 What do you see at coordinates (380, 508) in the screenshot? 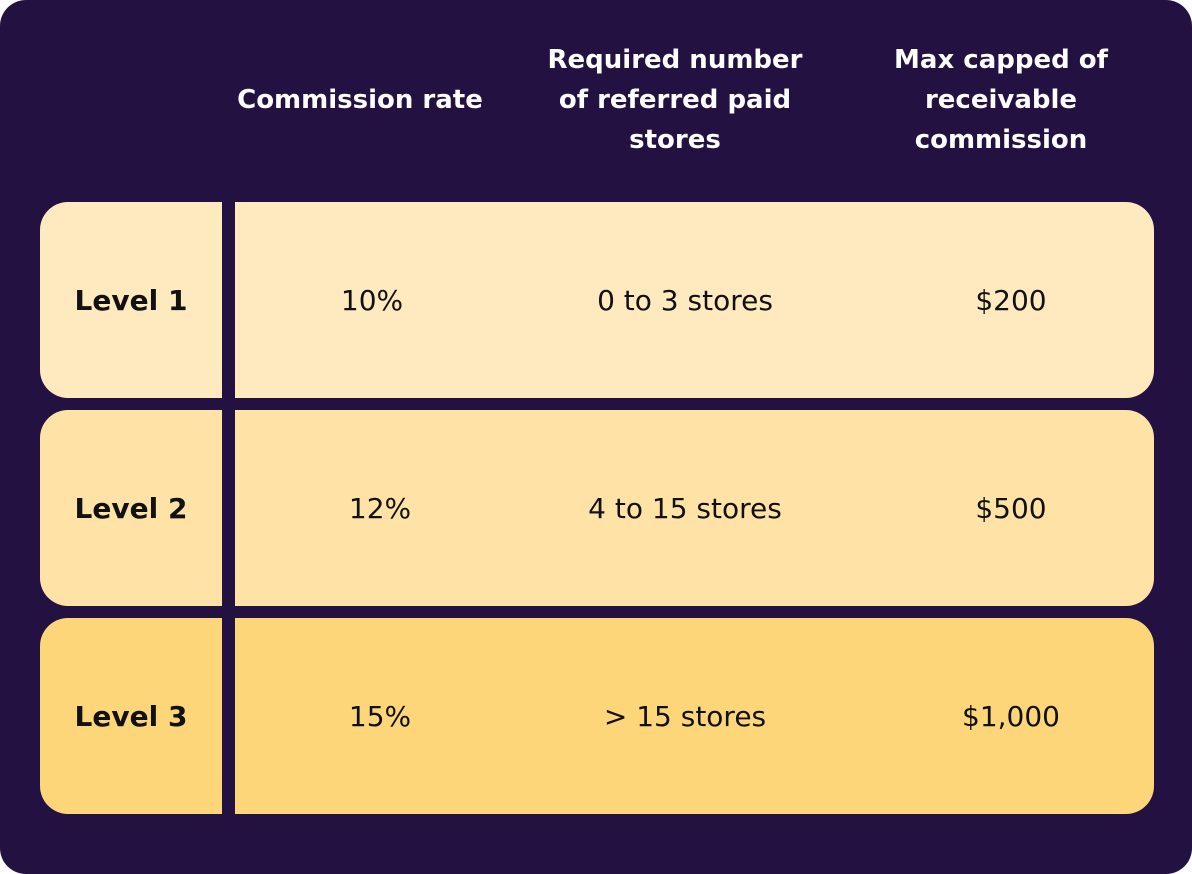
I see `commission-rate-value: 12%` at bounding box center [380, 508].